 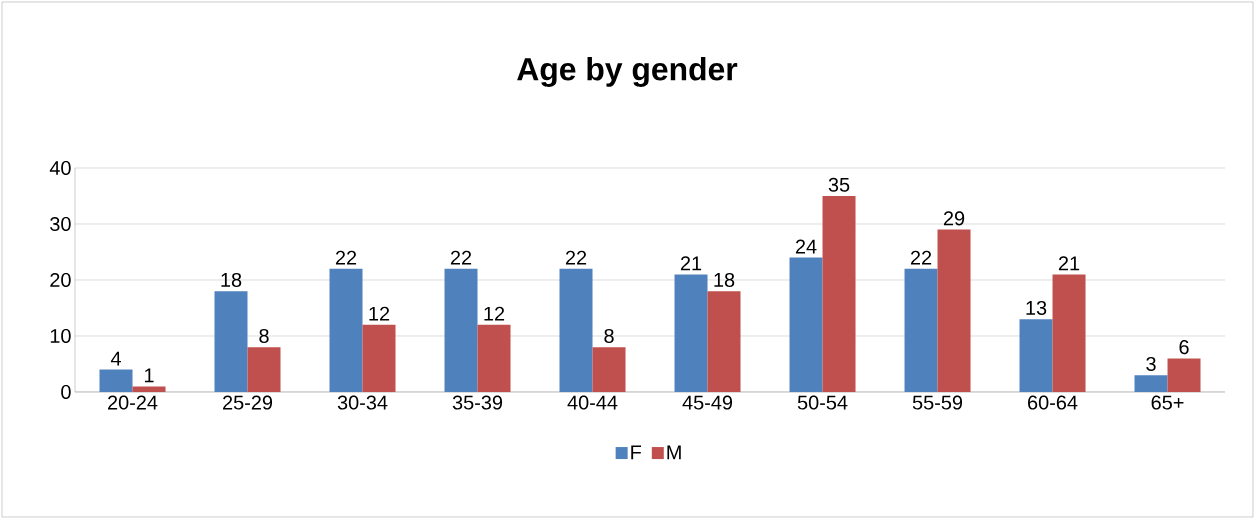 I want to click on data-label: 35, so click(x=839, y=184).